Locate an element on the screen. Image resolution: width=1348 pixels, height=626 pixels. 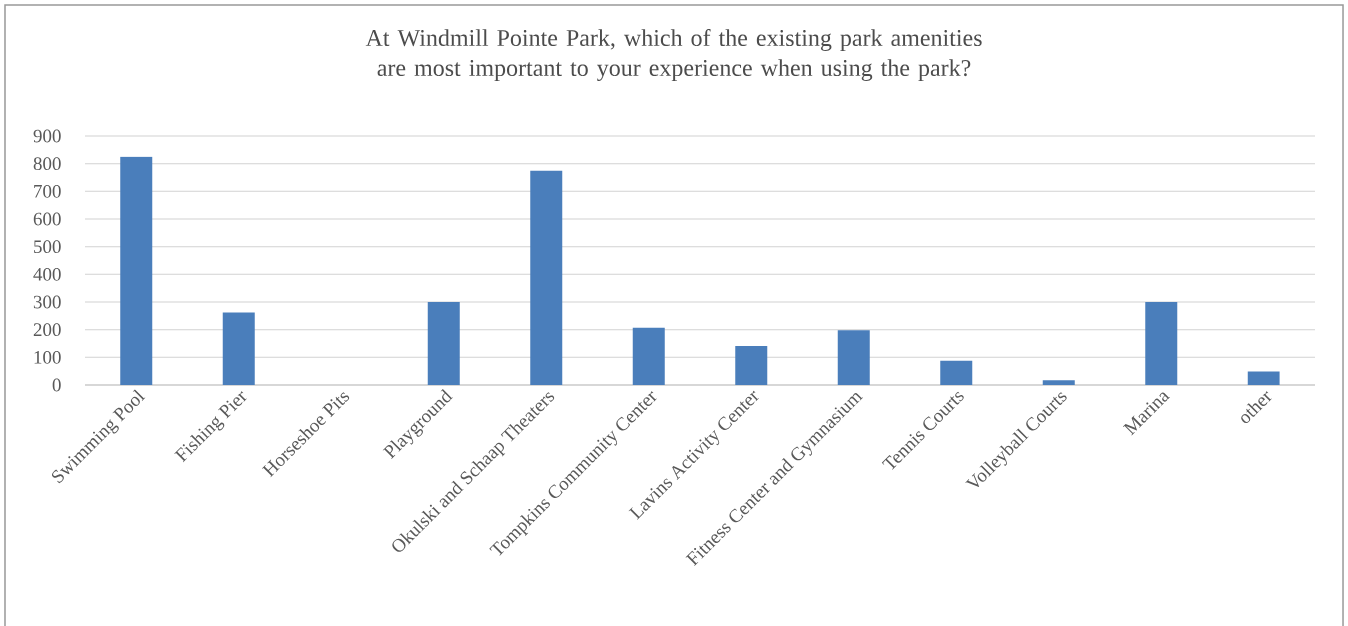
y-tick-label: 900 is located at coordinates (47, 136).